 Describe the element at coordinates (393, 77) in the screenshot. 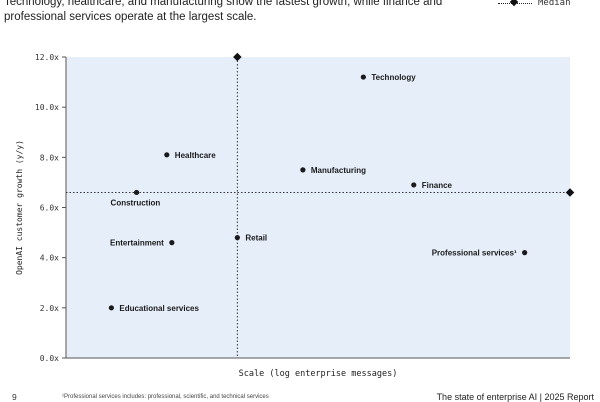

I see `data-point-label: Technology` at that location.